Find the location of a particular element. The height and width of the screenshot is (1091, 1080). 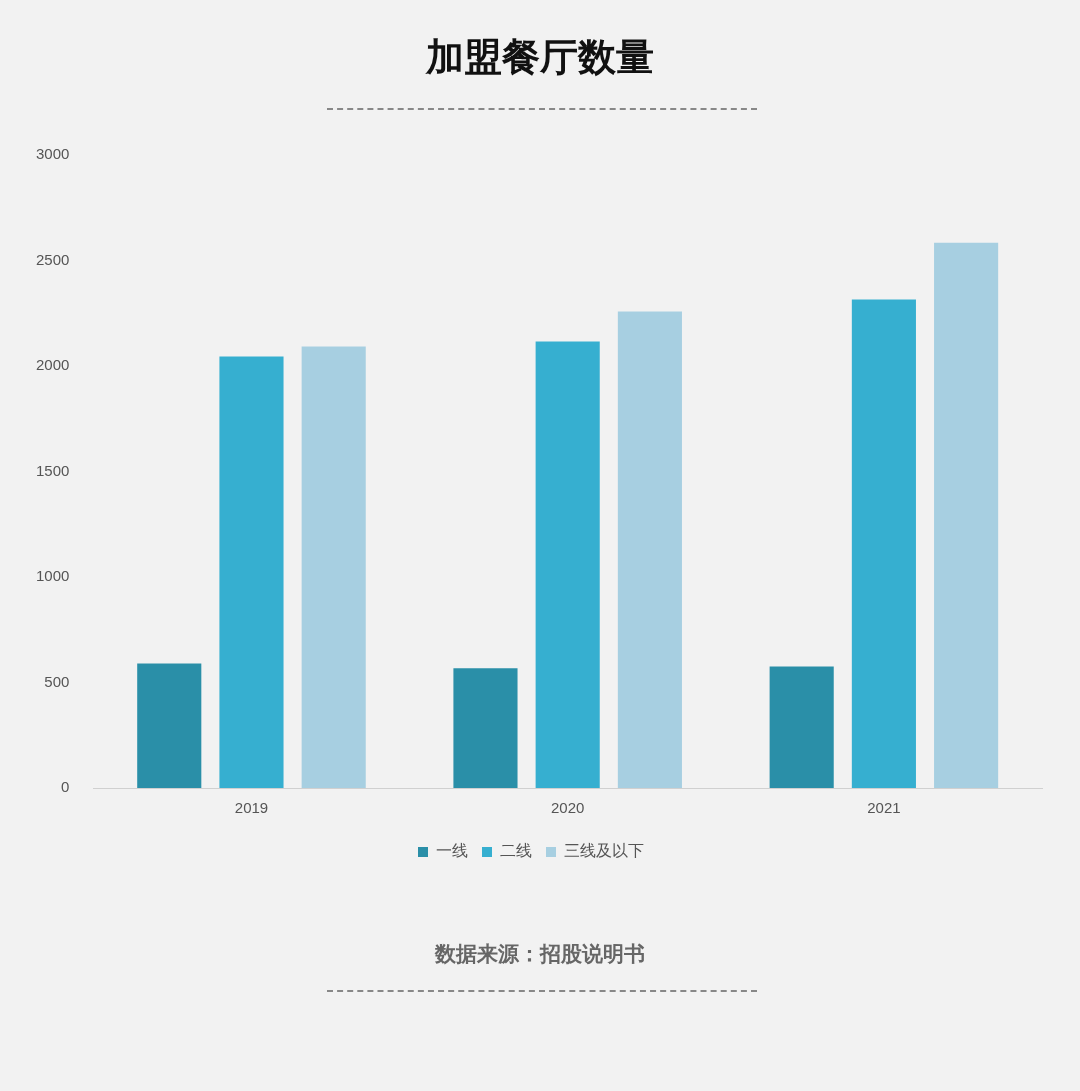

legend-label: 二线 is located at coordinates (516, 851).